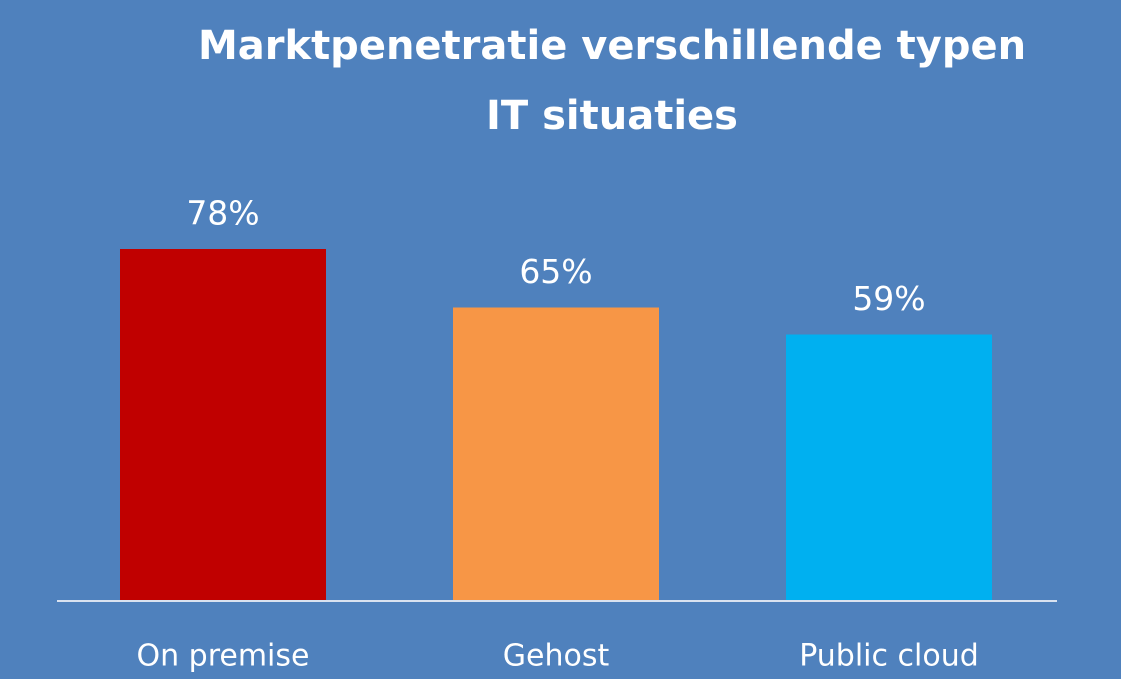  I want to click on data-label: 78%, so click(222, 213).